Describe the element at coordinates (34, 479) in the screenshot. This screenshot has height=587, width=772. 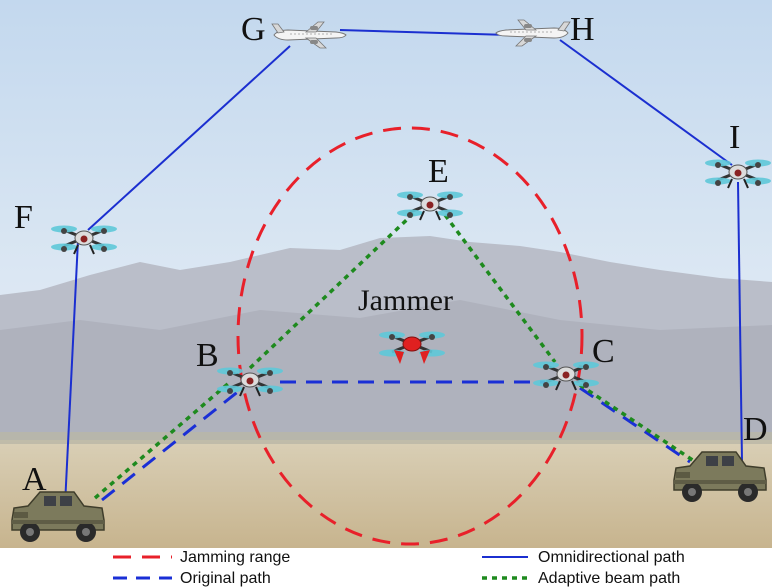
I see `node-label-a: A` at that location.